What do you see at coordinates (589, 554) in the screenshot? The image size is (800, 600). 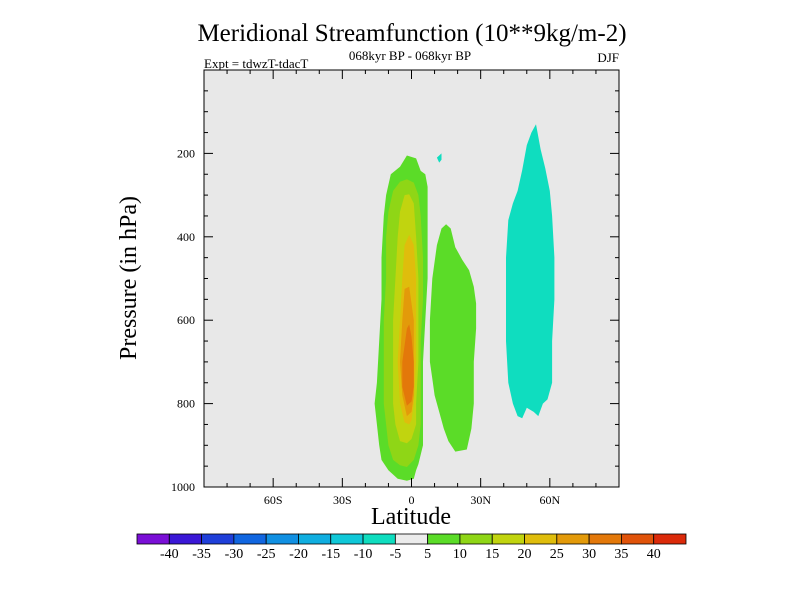 I see `colorbar-label: 30` at bounding box center [589, 554].